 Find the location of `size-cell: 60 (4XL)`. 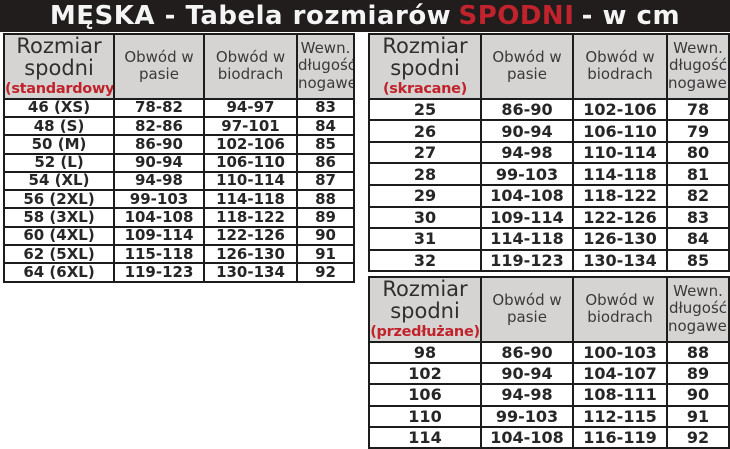

size-cell: 60 (4XL) is located at coordinates (59, 236).